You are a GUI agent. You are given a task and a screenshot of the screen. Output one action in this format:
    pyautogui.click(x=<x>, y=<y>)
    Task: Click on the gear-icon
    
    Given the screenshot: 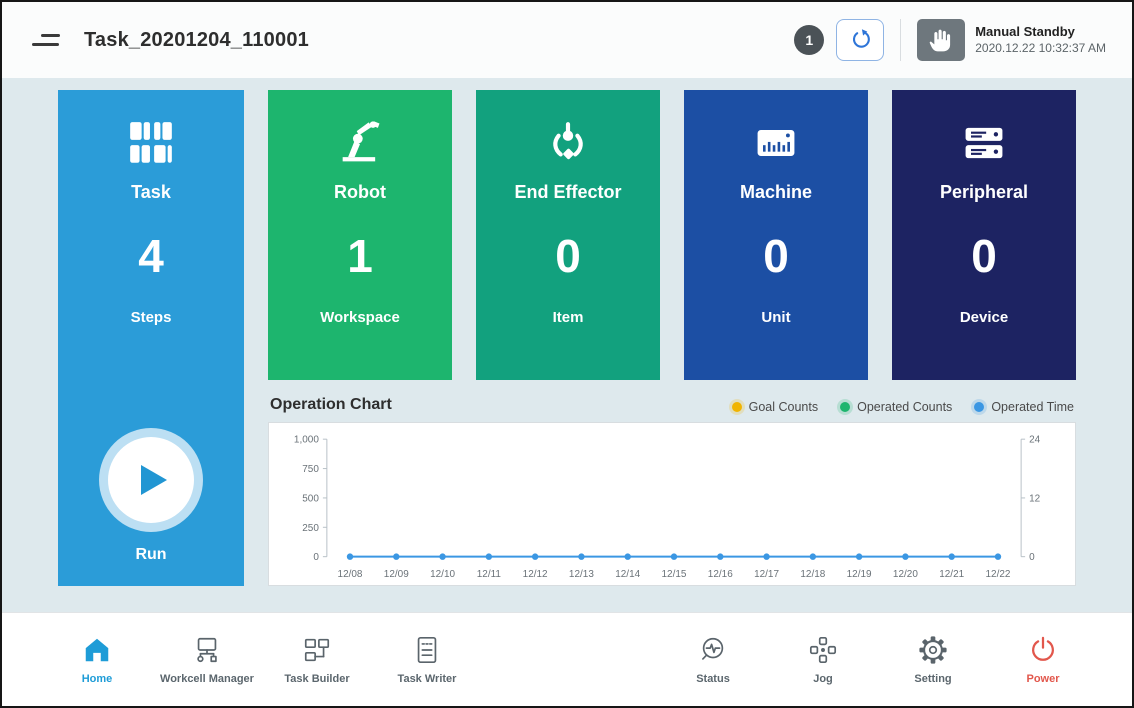 What is the action you would take?
    pyautogui.click(x=933, y=650)
    